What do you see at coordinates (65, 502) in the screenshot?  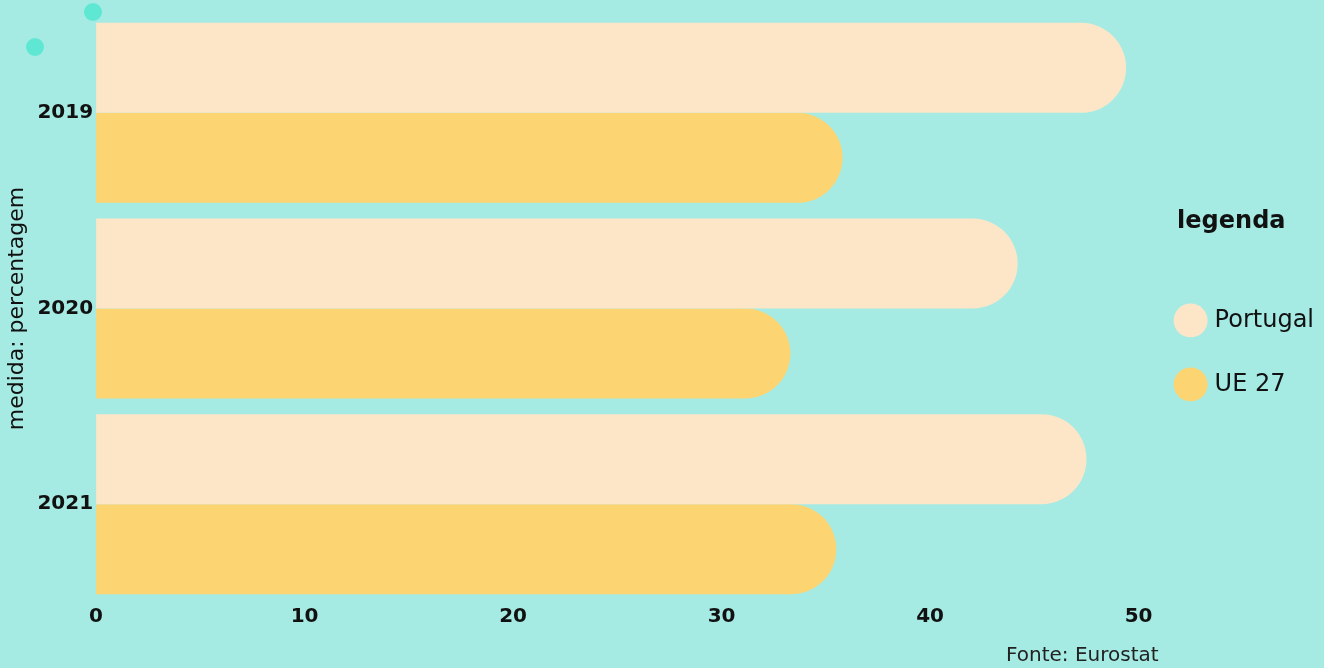 I see `y-tick-label: 2021` at bounding box center [65, 502].